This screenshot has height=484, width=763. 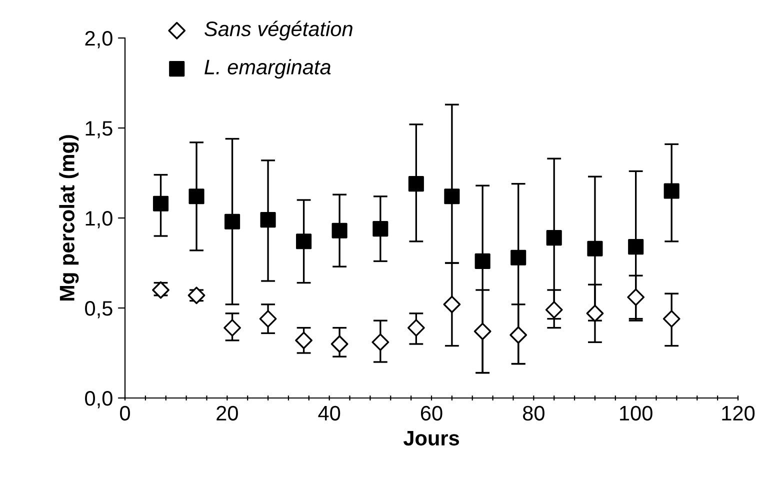 I want to click on x-tick-label: 40, so click(x=329, y=413).